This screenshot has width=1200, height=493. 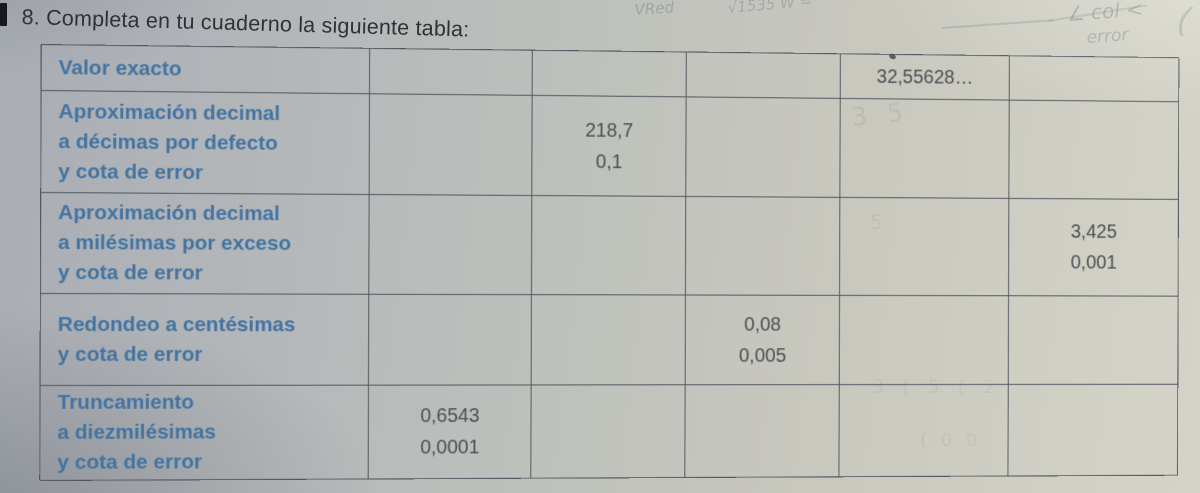 What do you see at coordinates (608, 432) in the screenshot?
I see `cell-r5c2` at bounding box center [608, 432].